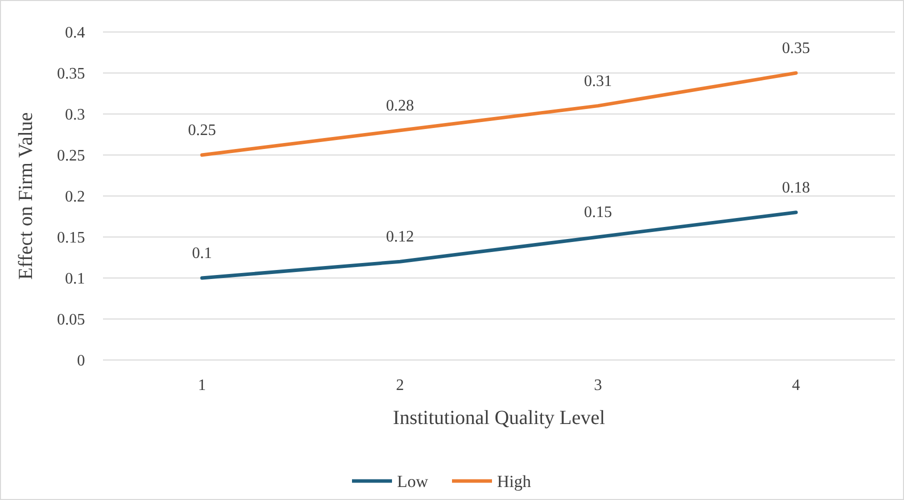 This screenshot has width=904, height=500. Describe the element at coordinates (598, 212) in the screenshot. I see `data-label: 0.15` at that location.